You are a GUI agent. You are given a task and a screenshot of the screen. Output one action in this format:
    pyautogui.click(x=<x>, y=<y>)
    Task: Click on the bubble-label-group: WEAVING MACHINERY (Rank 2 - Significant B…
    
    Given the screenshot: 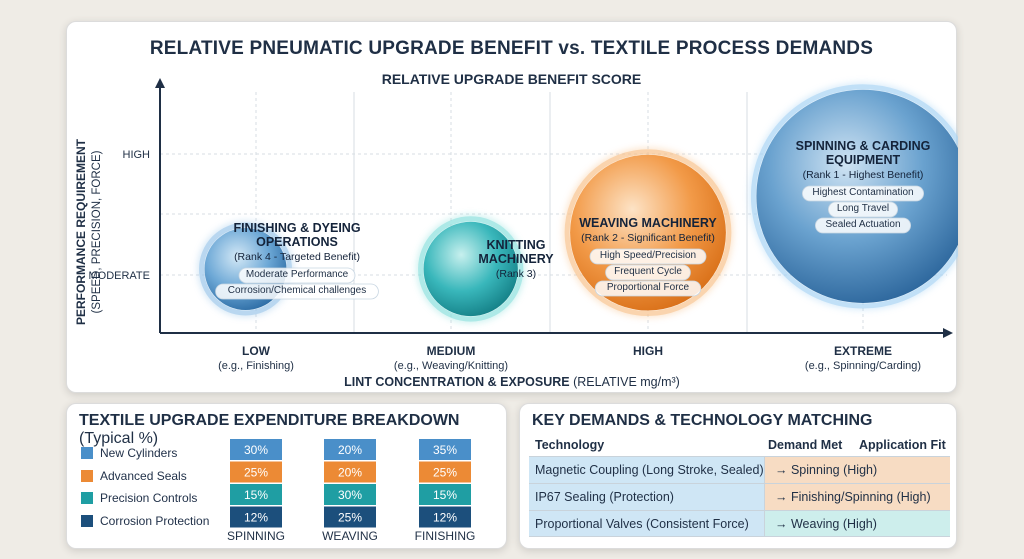 What is the action you would take?
    pyautogui.click(x=648, y=256)
    